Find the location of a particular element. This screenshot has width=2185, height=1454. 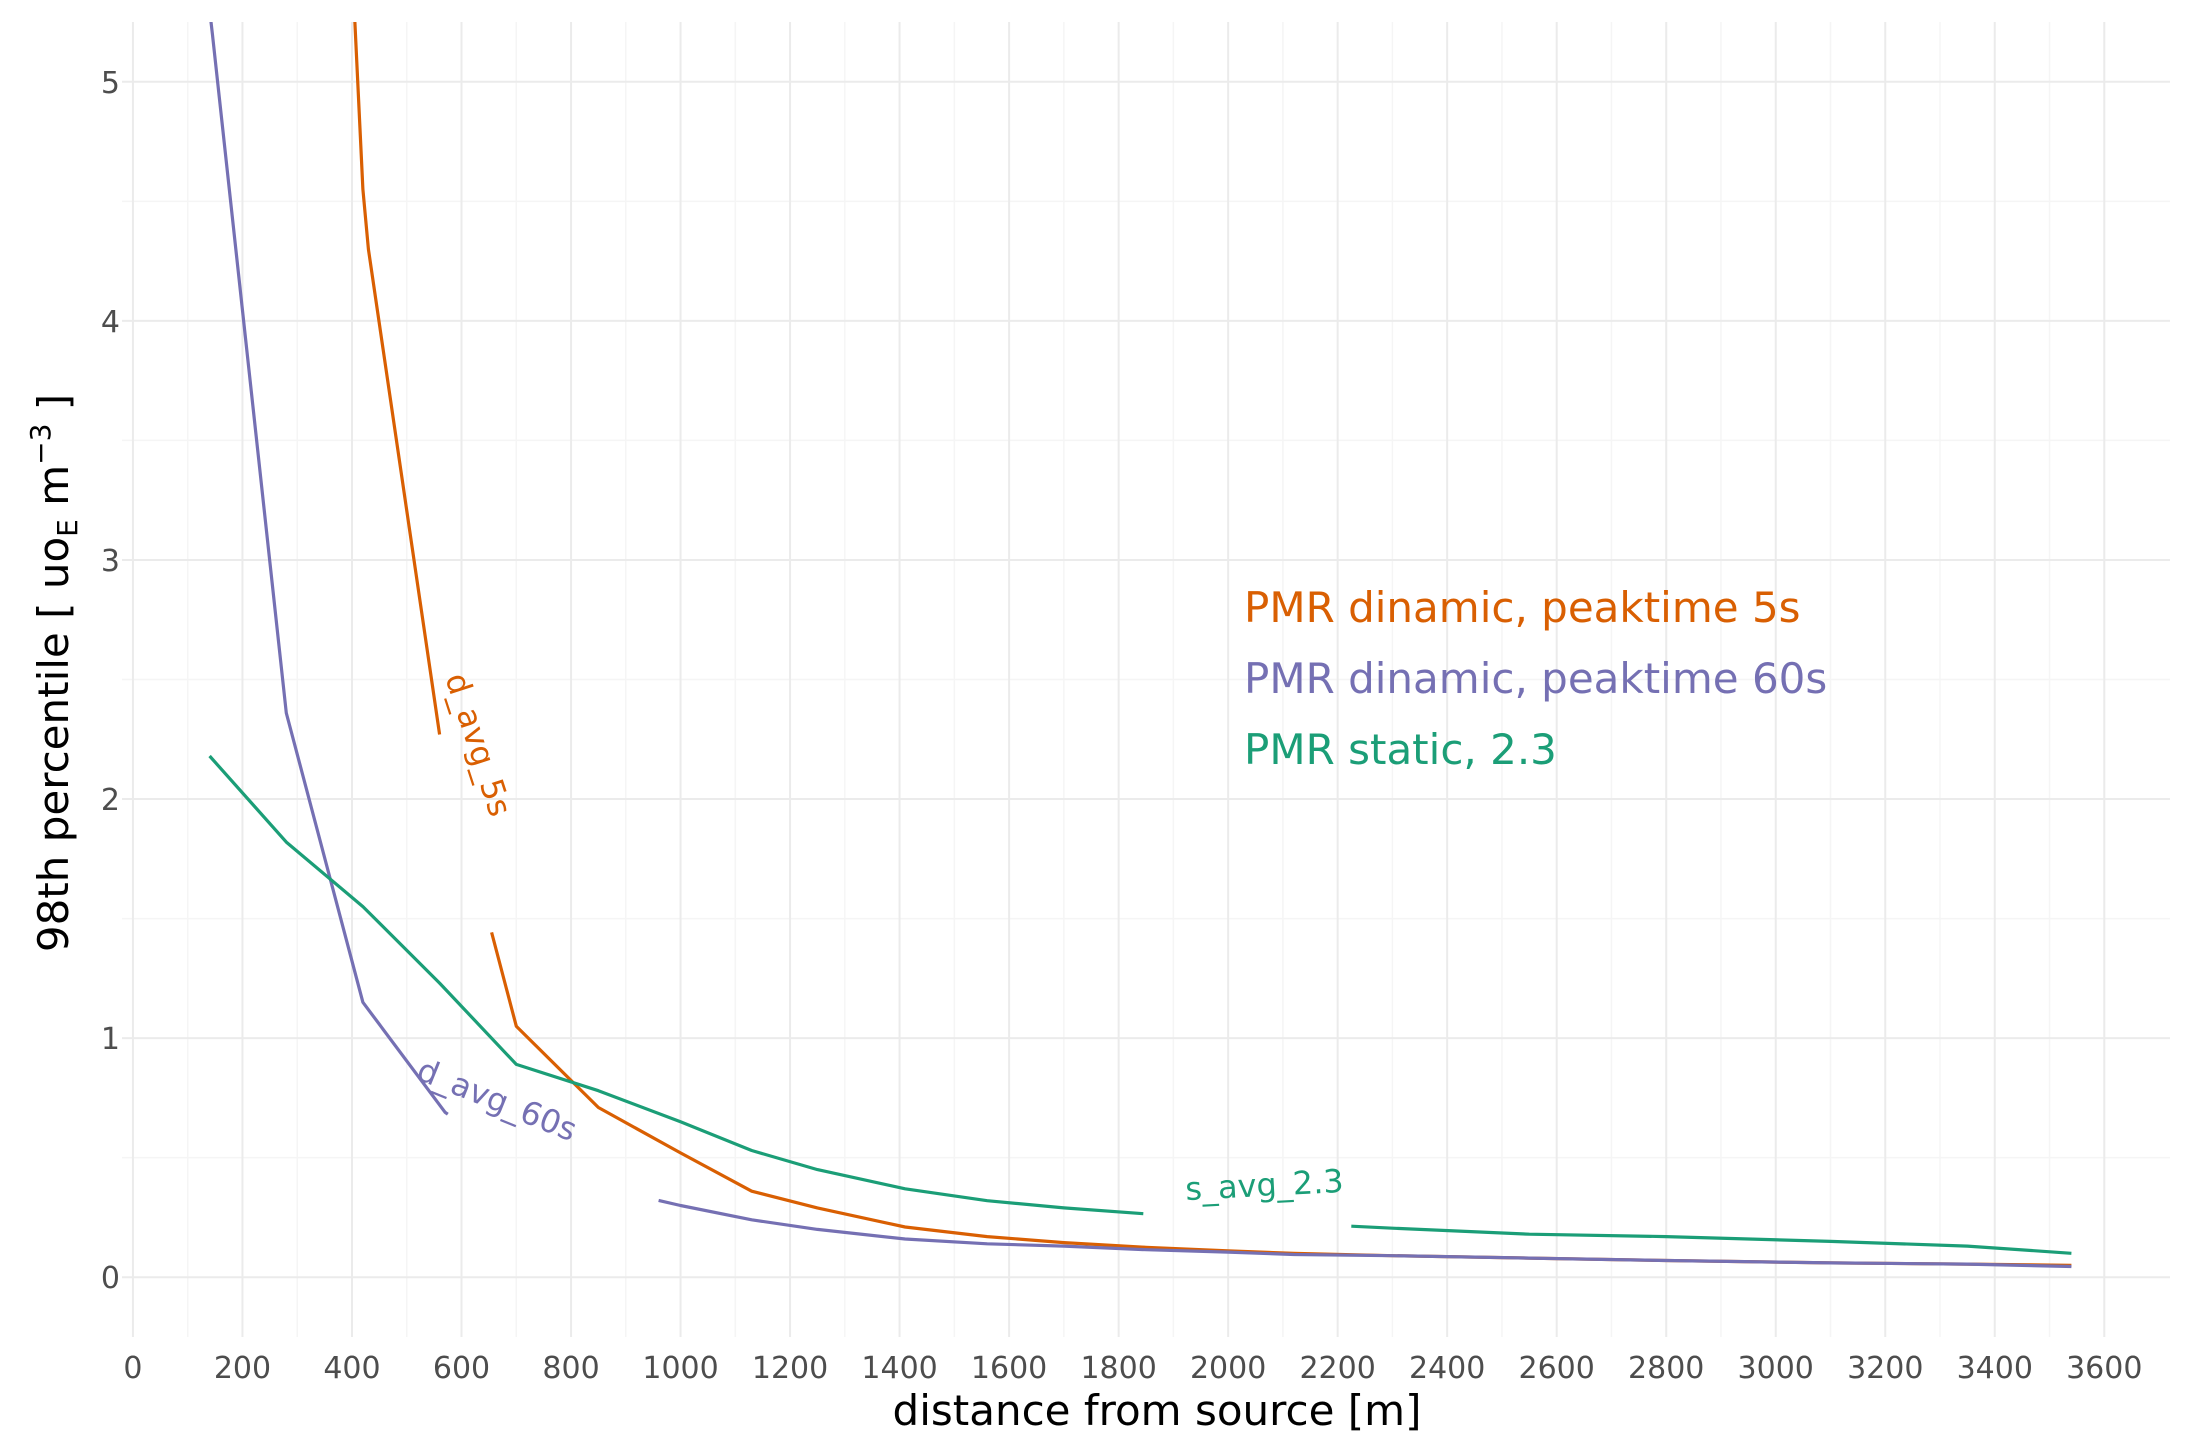

series-line-label: s_avg_2.3 is located at coordinates (1264, 1185).